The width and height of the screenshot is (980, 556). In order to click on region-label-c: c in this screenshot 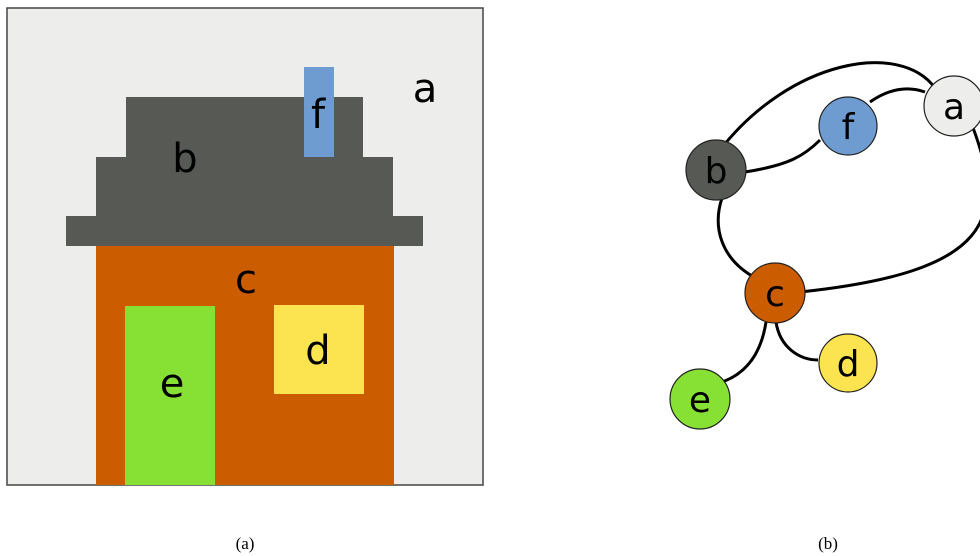, I will do `click(246, 280)`.